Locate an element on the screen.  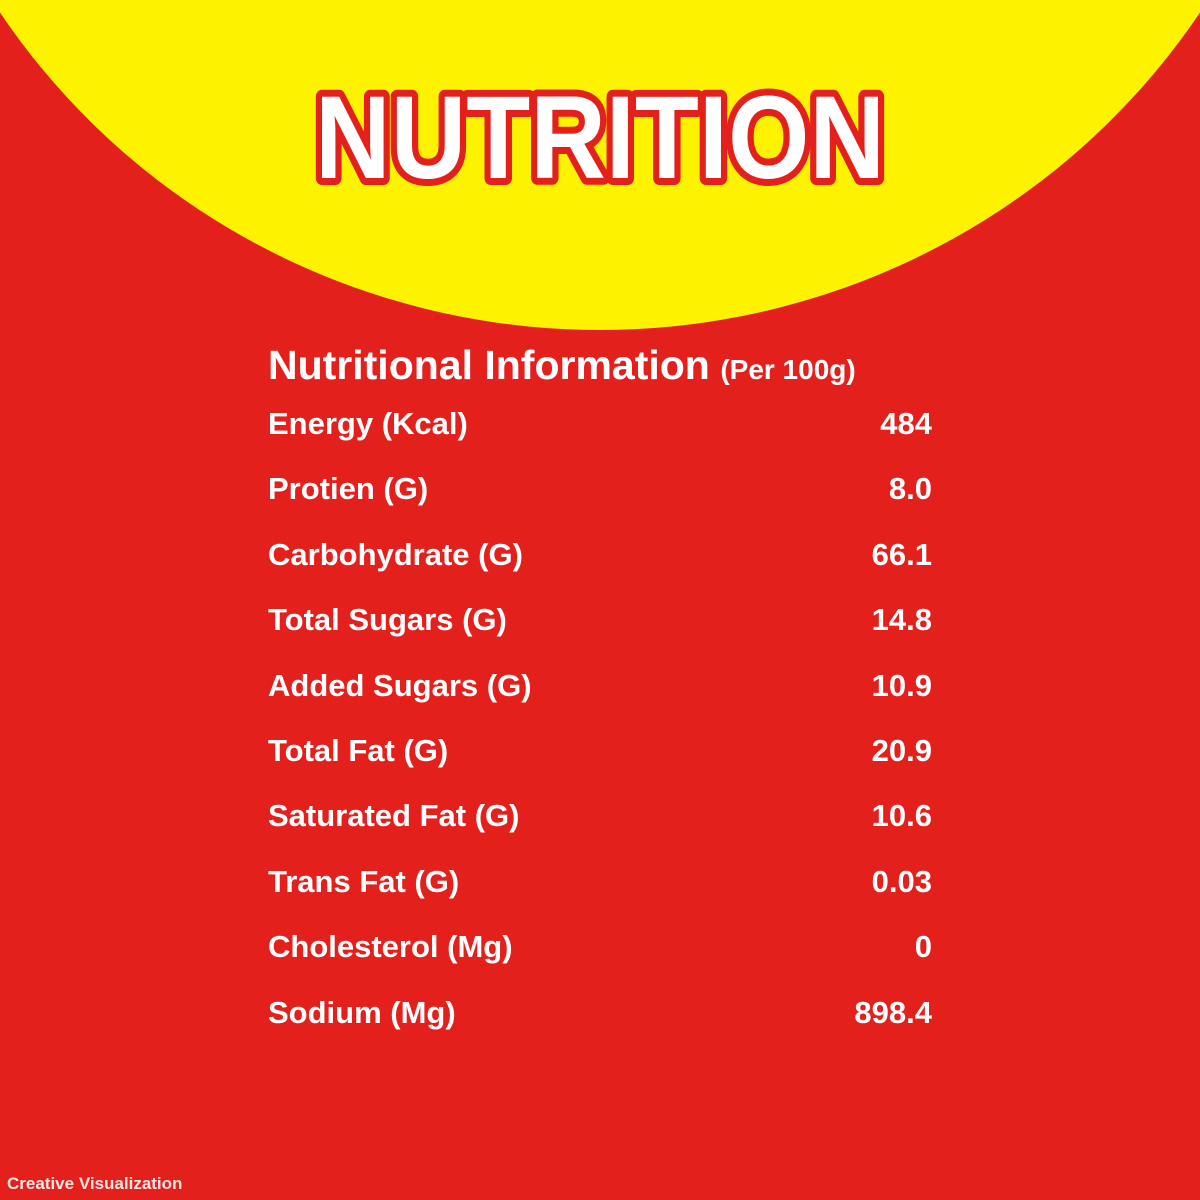
row-value: 0.03 is located at coordinates (901, 881).